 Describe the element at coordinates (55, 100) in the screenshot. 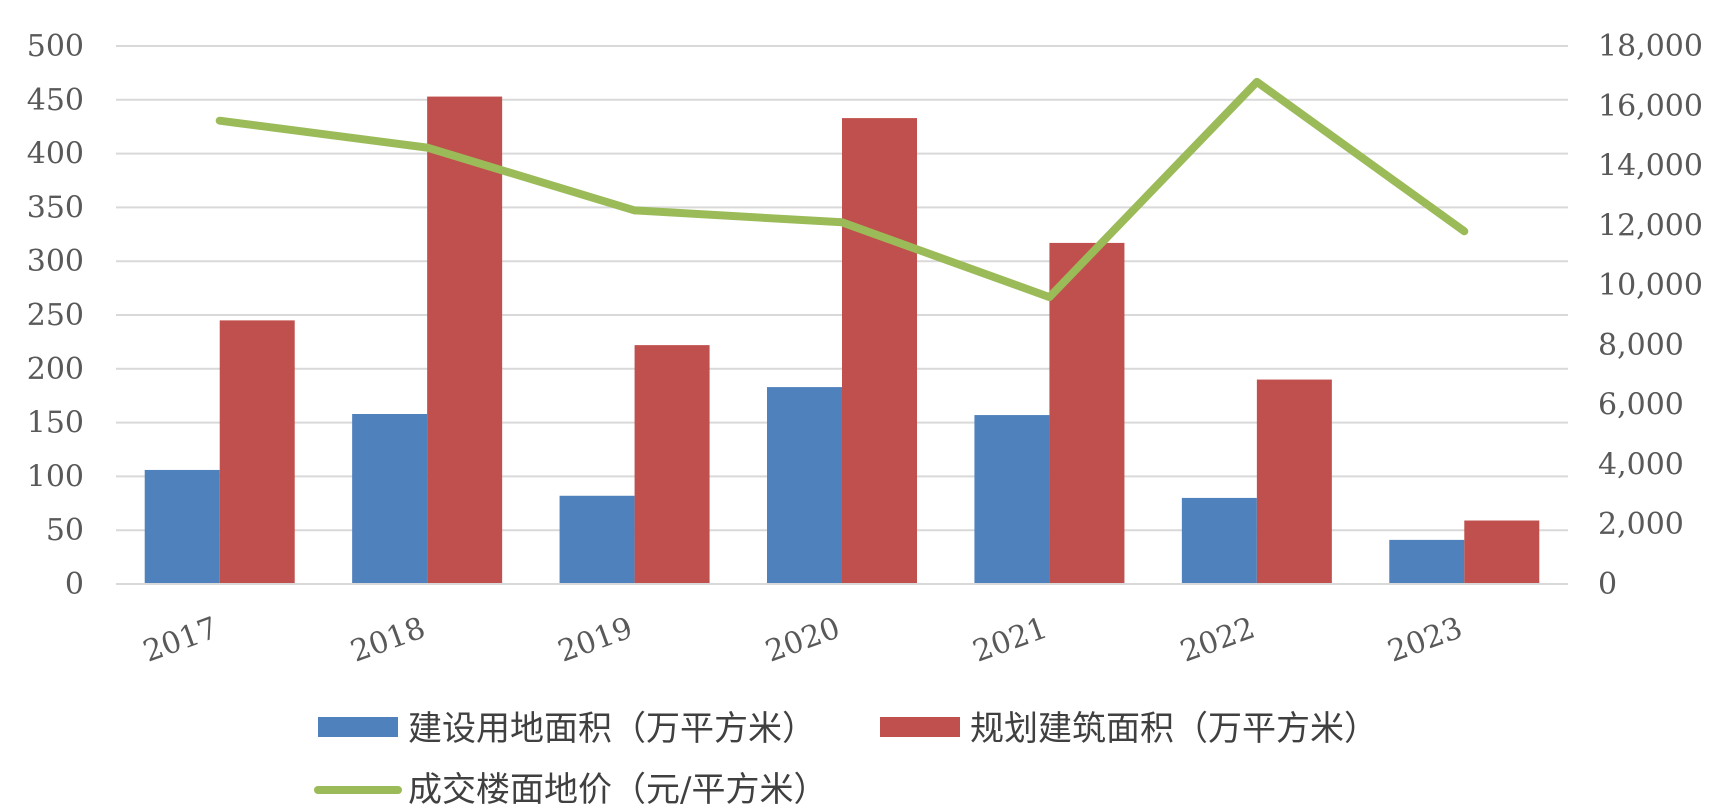

I see `left-y-tick-label: 450` at that location.